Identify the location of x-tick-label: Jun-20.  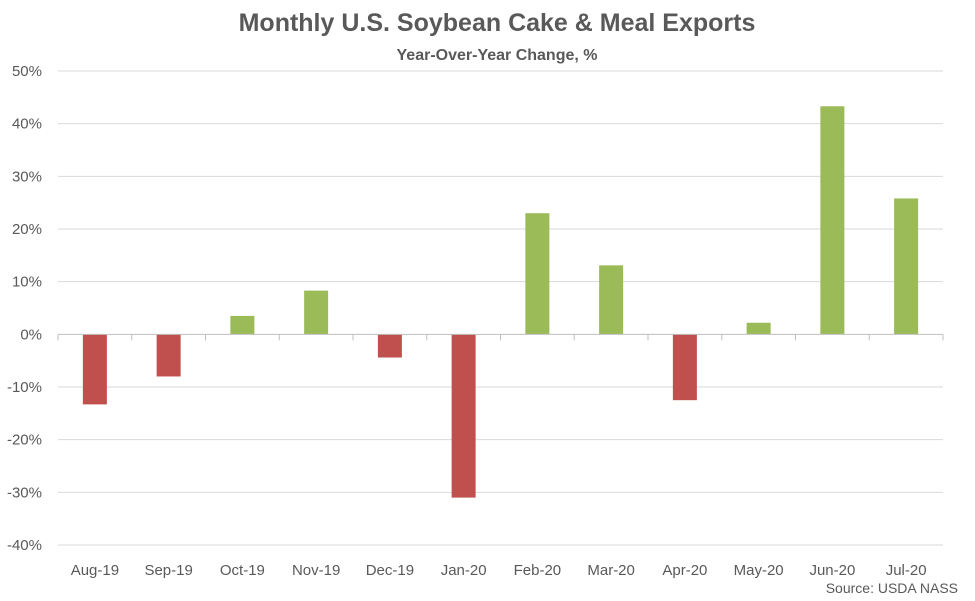
(832, 570).